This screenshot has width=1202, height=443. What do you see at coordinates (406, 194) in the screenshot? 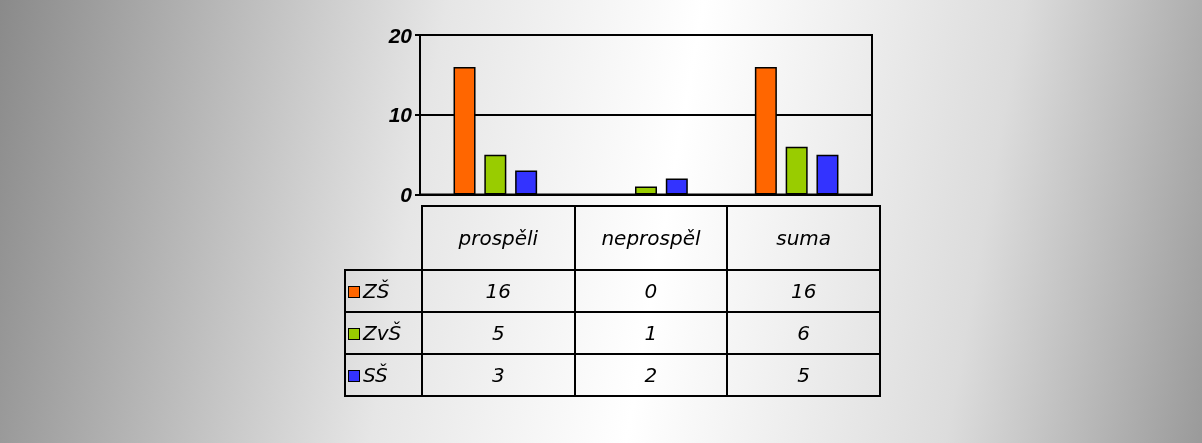
I see `y-tick-label: 0` at bounding box center [406, 194].